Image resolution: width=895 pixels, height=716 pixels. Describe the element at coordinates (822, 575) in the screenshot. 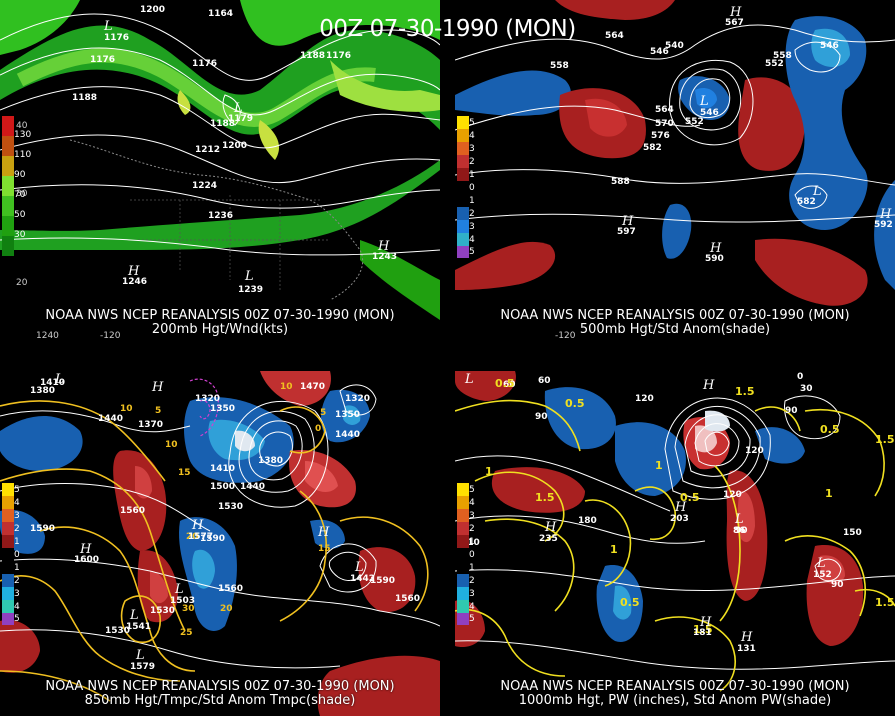

I see `center-value: 152` at that location.